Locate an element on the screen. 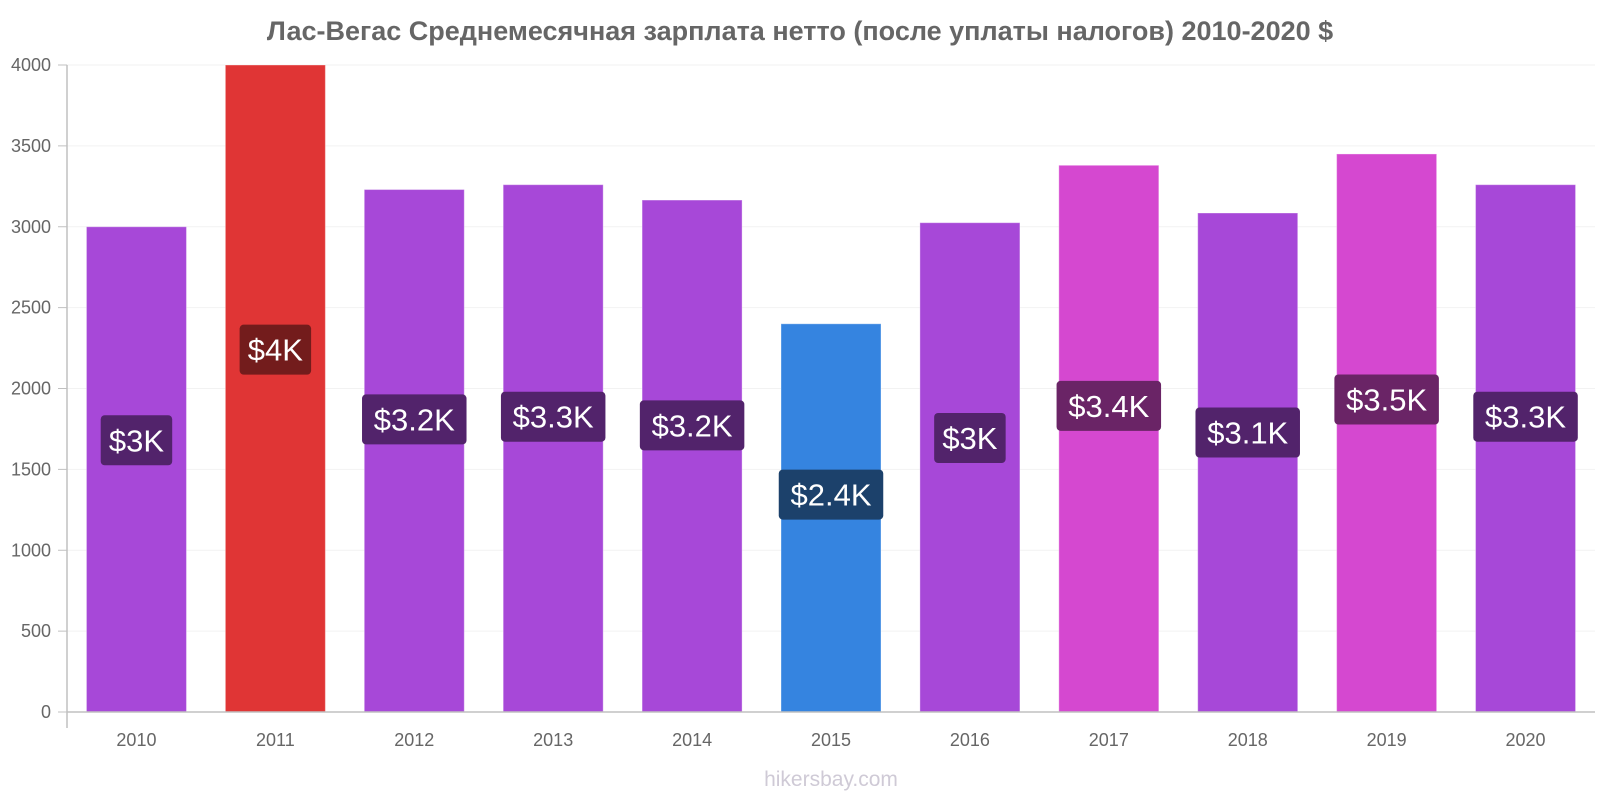 The image size is (1600, 800). x-tick-label: 2014 is located at coordinates (692, 740).